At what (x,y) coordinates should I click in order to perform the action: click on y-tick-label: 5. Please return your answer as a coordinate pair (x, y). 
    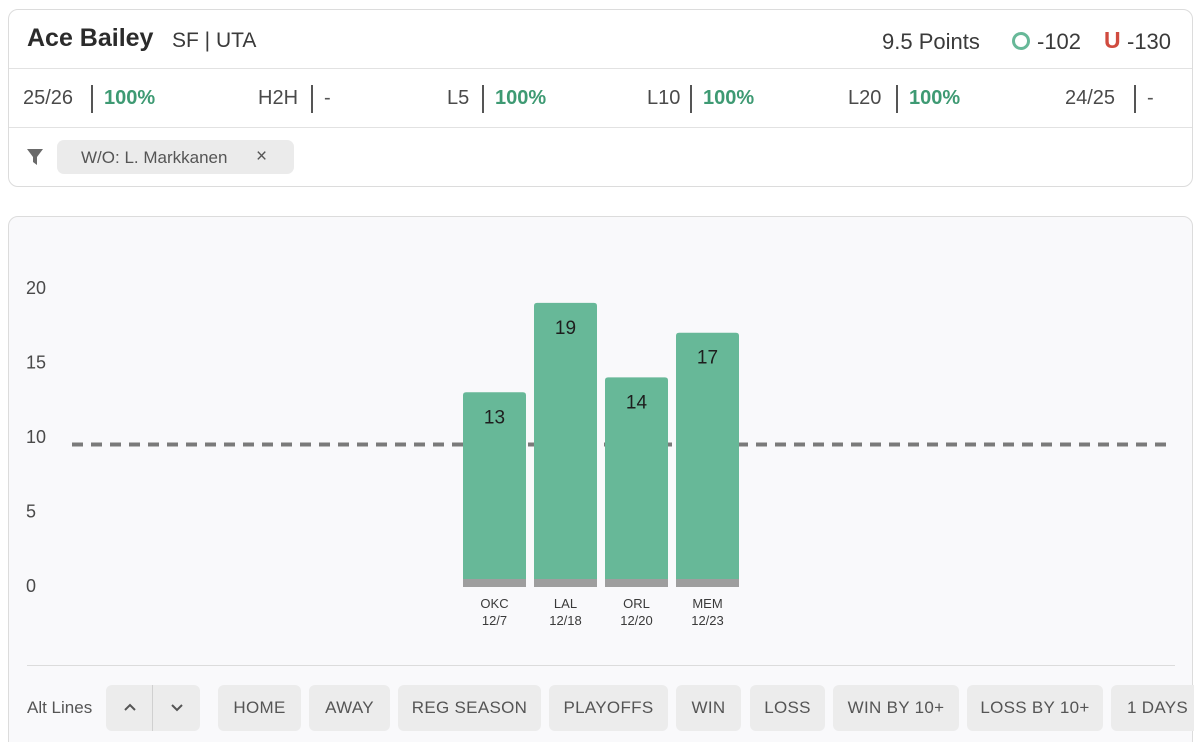
    Looking at the image, I should click on (31, 512).